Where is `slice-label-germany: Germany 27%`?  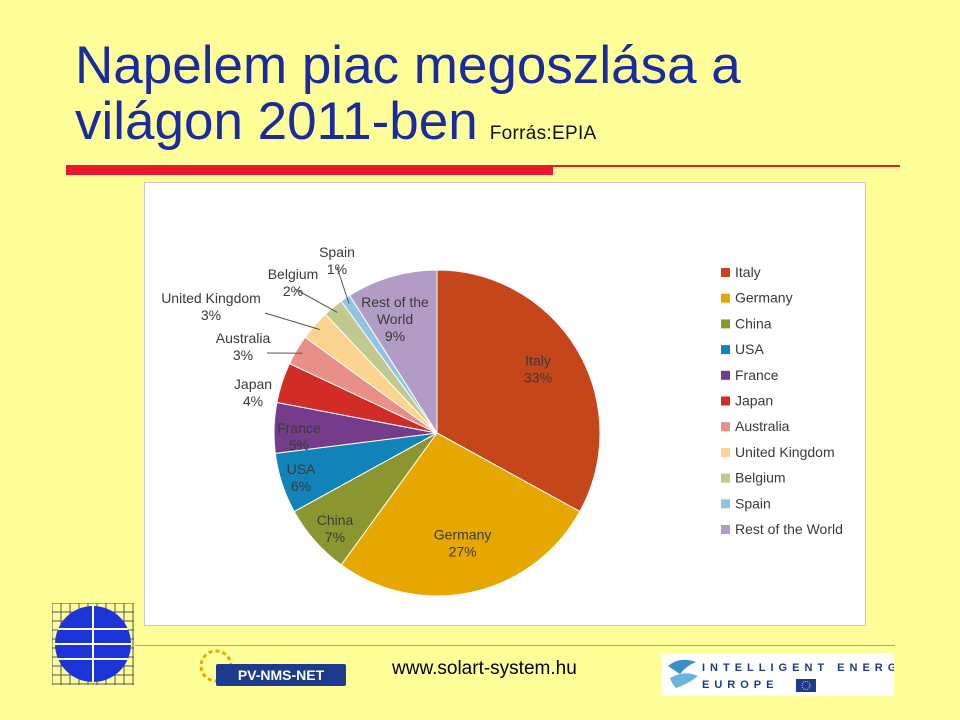
slice-label-germany: Germany 27% is located at coordinates (463, 543).